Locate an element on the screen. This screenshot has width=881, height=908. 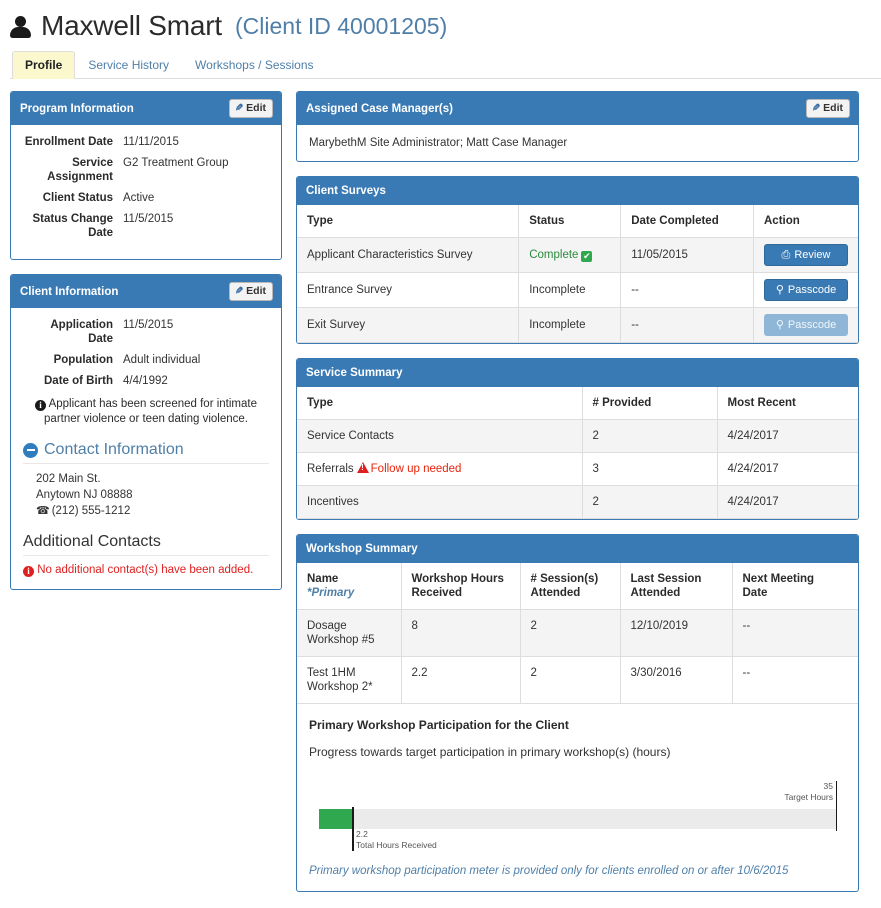
current-value-label: 2.2 Total Hours Received is located at coordinates (396, 840).